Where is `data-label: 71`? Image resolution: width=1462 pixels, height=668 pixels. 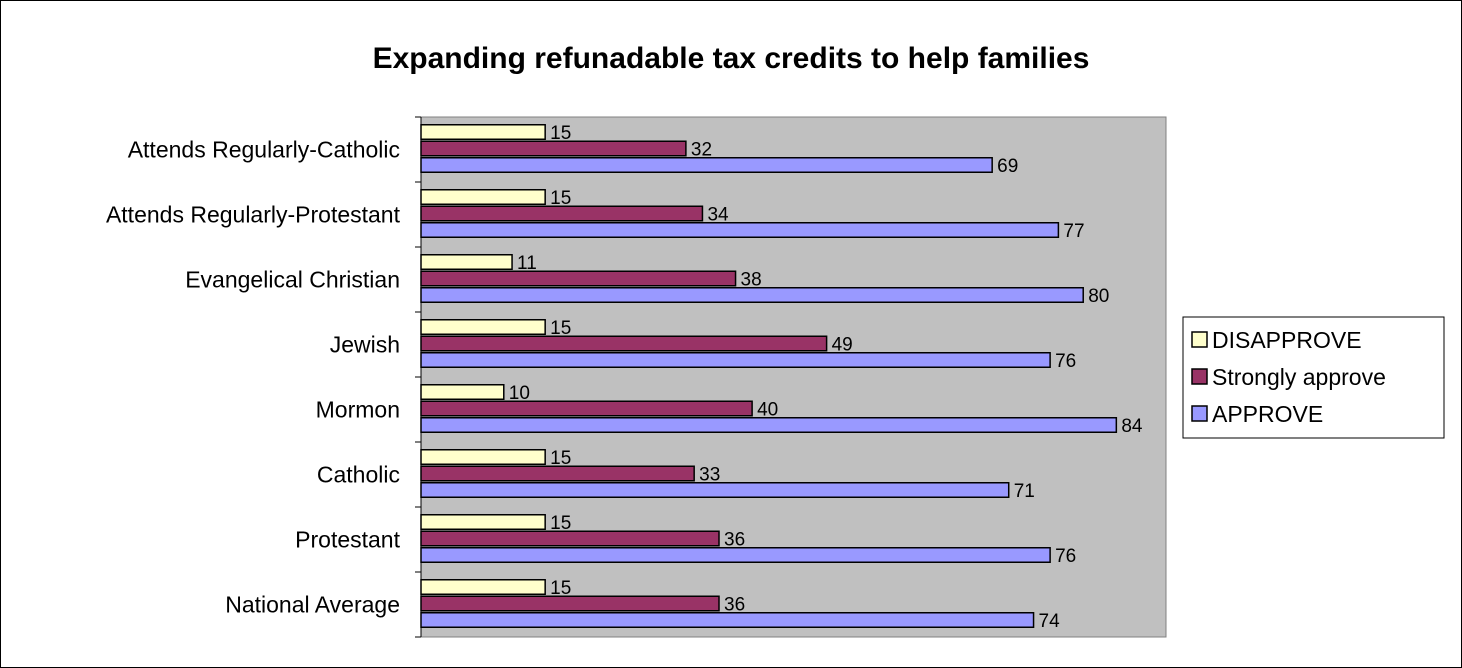 data-label: 71 is located at coordinates (1024, 491).